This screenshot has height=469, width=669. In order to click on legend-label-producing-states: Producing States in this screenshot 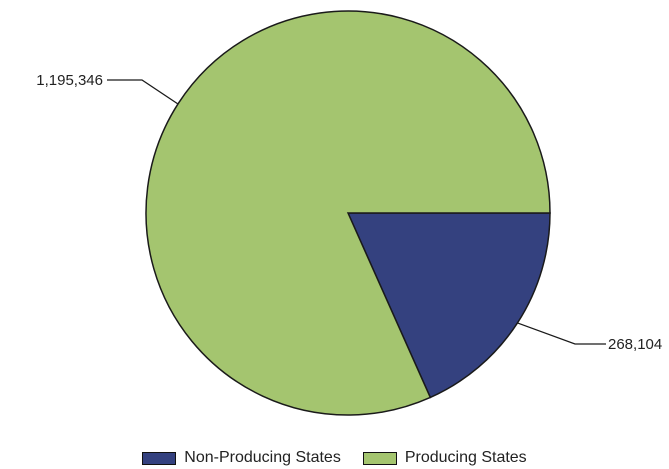, I will do `click(465, 457)`.